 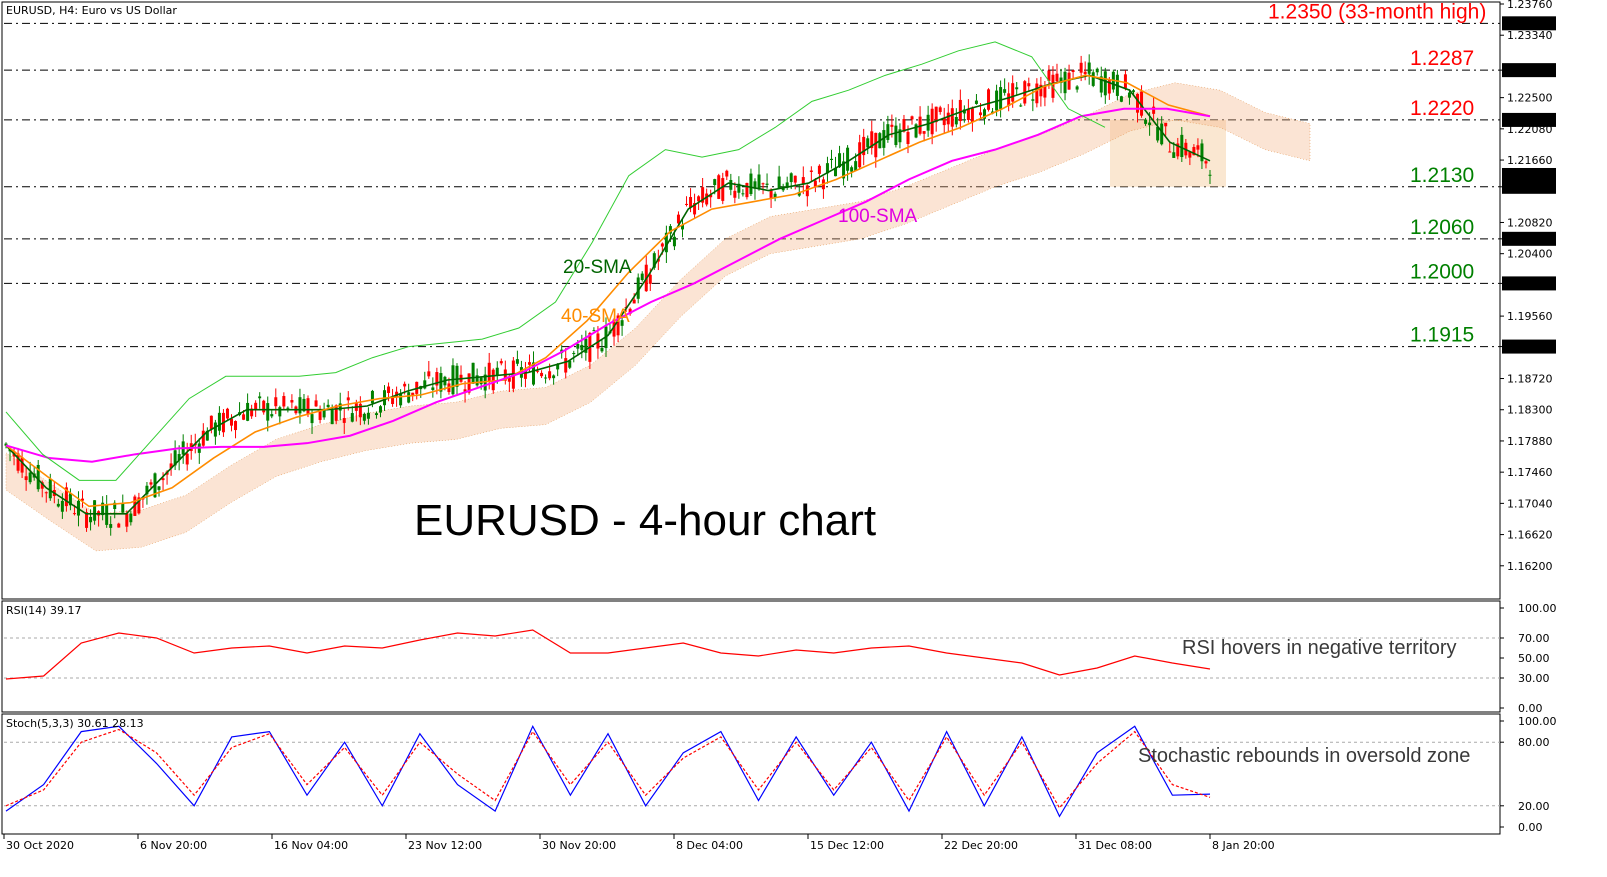 I want to click on main-chart-title: EURUSD - 4-hour chart, so click(x=645, y=520).